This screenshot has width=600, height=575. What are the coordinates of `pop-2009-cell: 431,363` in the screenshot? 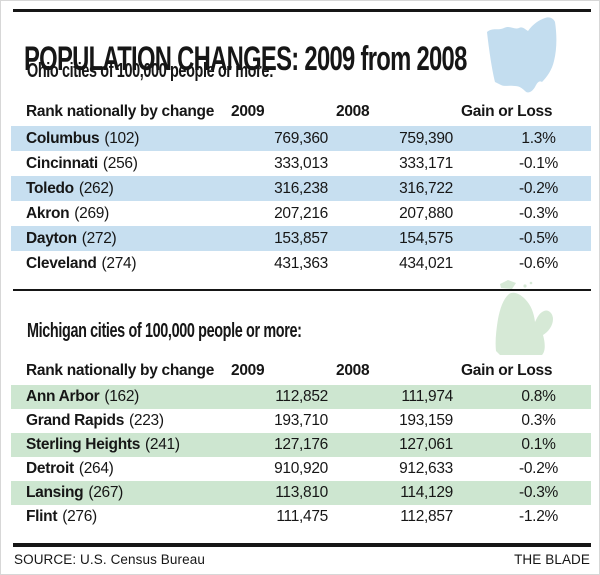 It's located at (301, 263).